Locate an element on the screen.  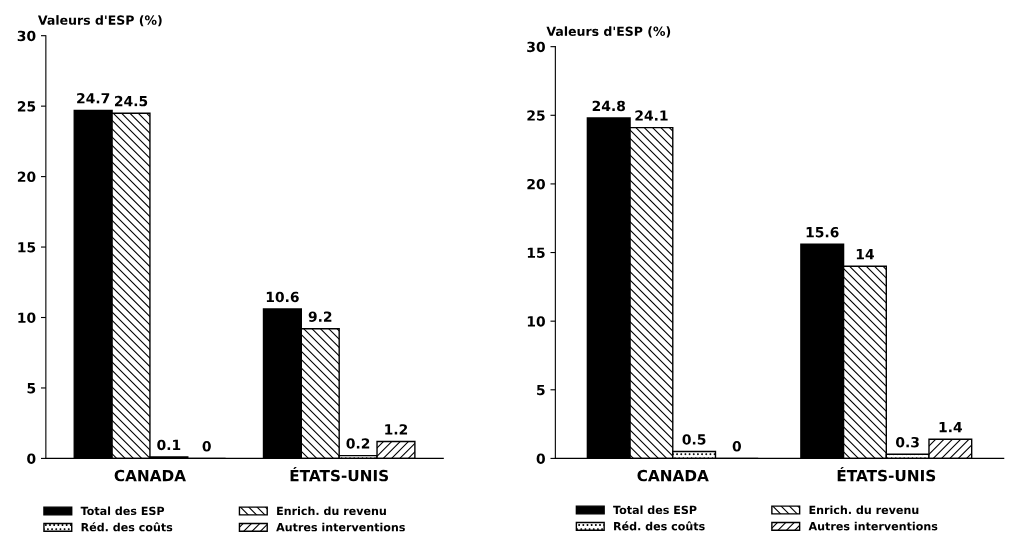
data-label: 24.7 is located at coordinates (93, 98).